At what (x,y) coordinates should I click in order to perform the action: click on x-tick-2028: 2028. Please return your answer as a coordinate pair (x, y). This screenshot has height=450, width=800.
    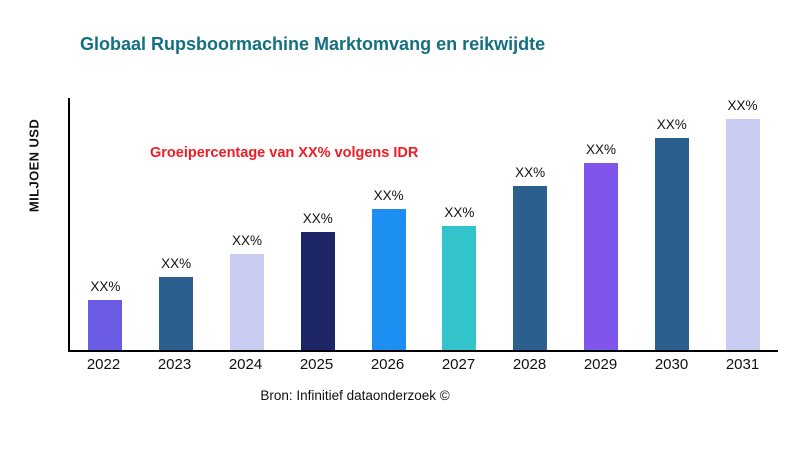
    Looking at the image, I should click on (529, 364).